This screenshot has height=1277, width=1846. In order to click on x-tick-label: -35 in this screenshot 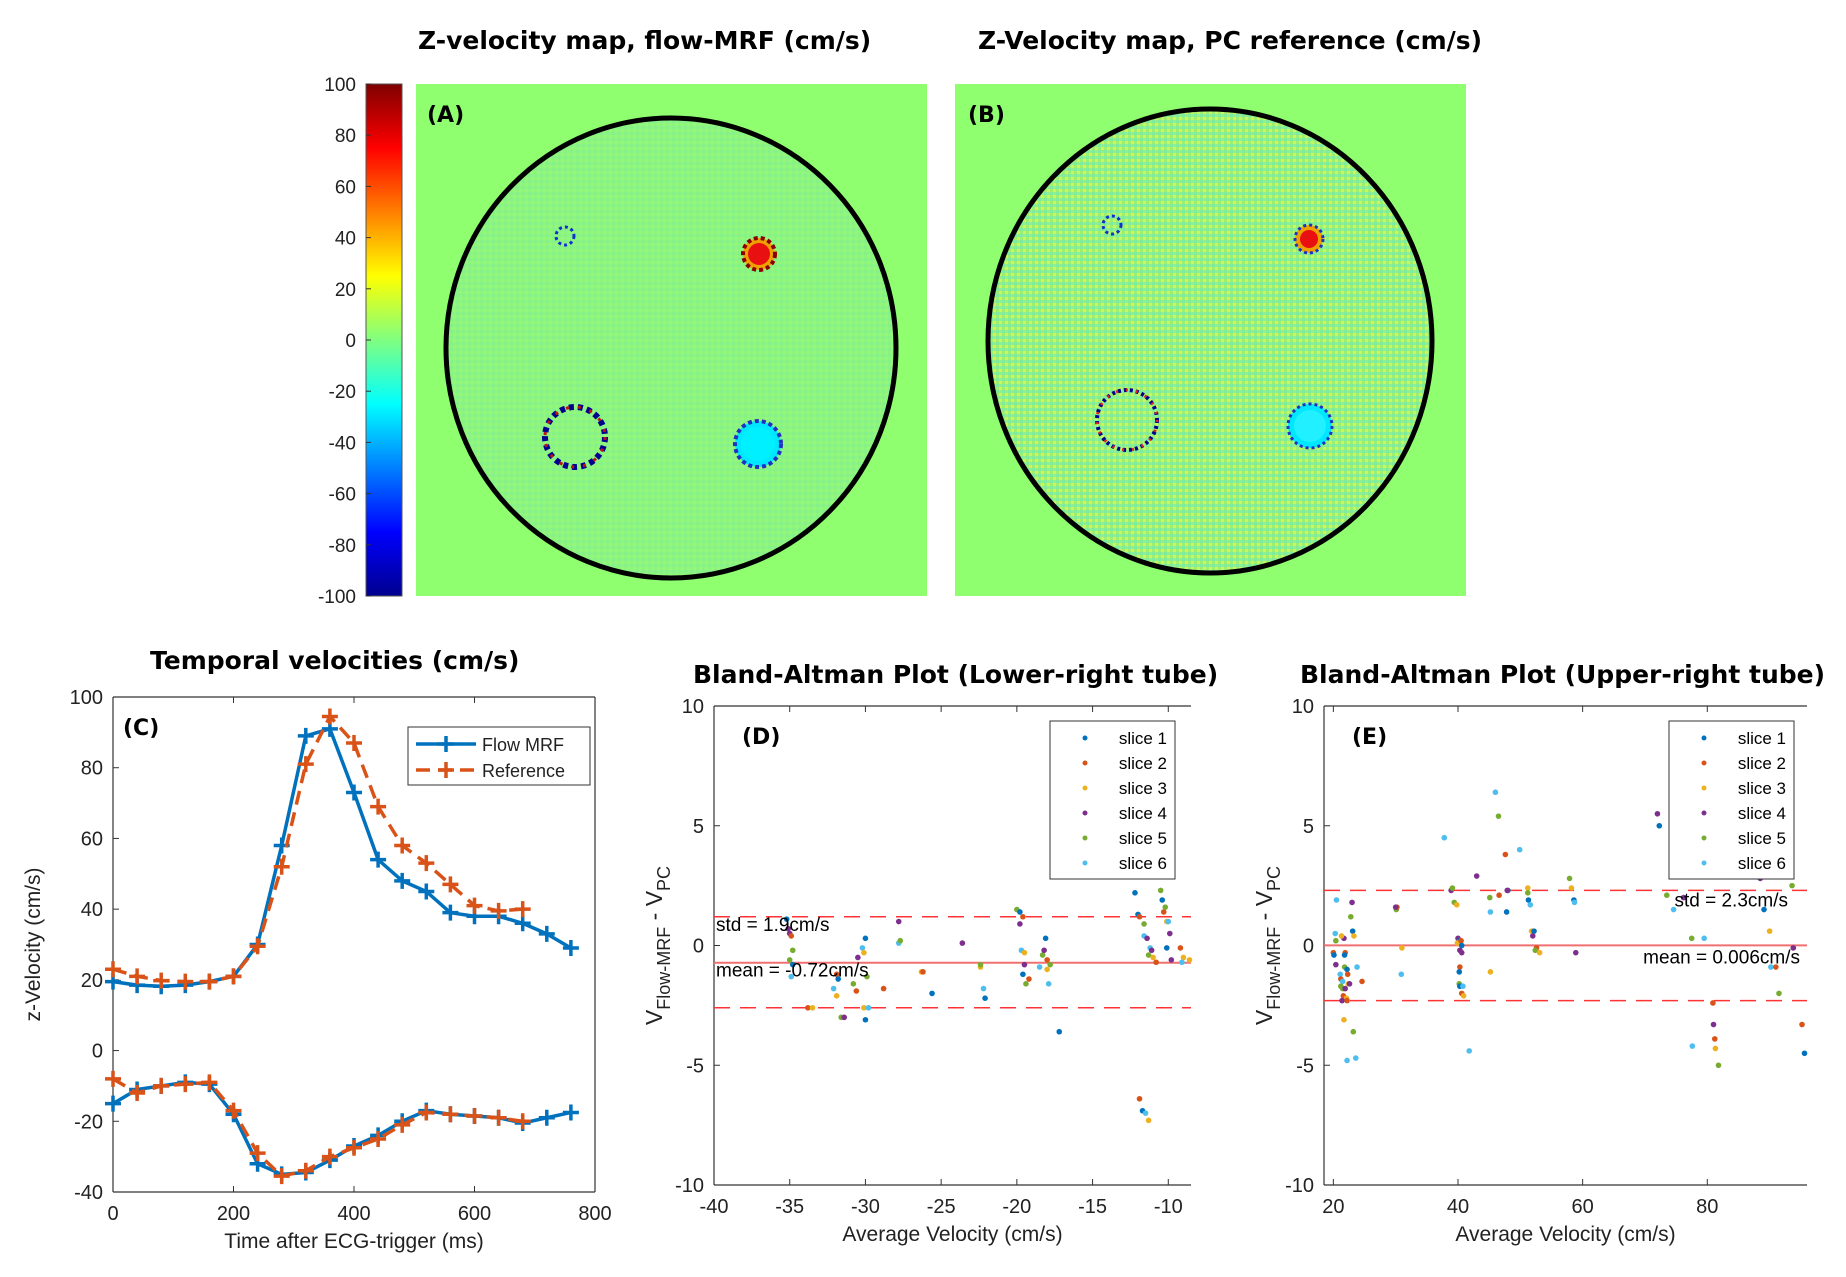, I will do `click(789, 1207)`.